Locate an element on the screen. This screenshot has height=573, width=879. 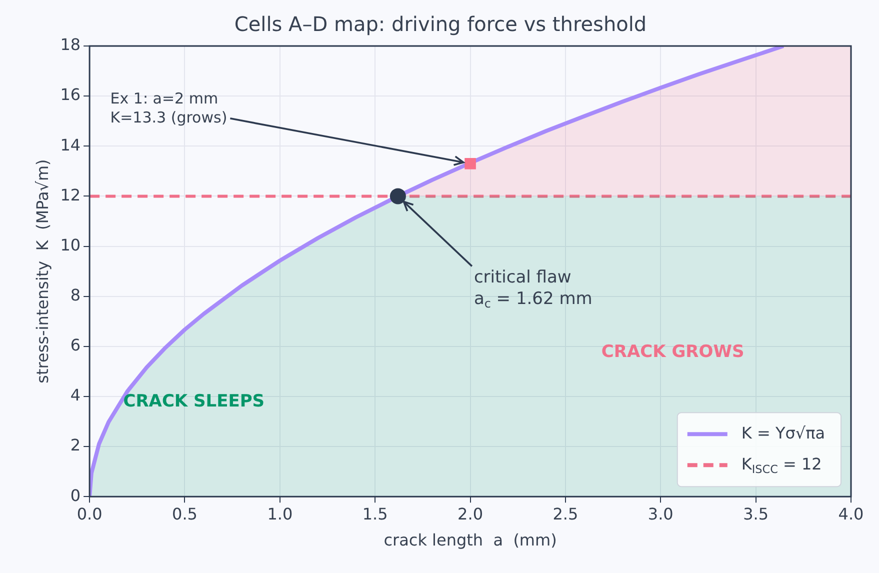
y-tick-label: 0 is located at coordinates (75, 495).